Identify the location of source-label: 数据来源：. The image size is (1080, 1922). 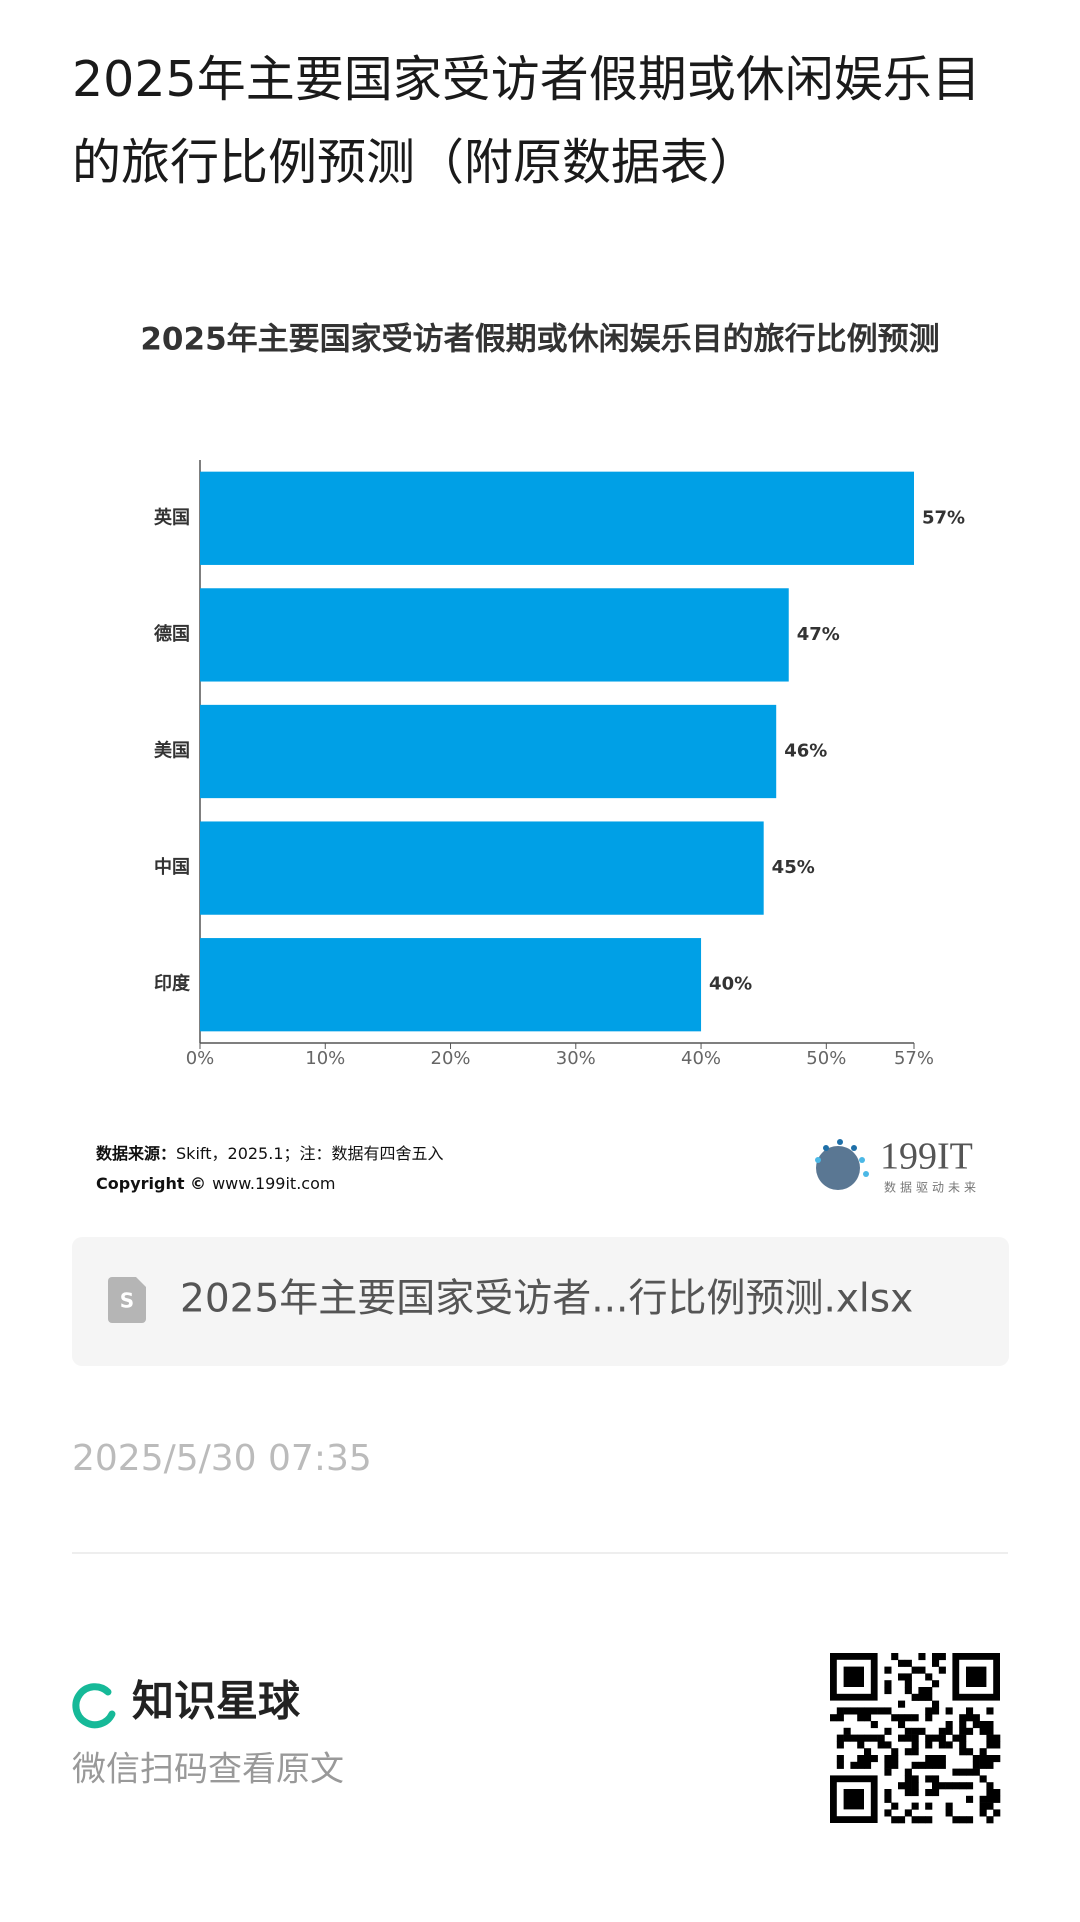
(136, 1153).